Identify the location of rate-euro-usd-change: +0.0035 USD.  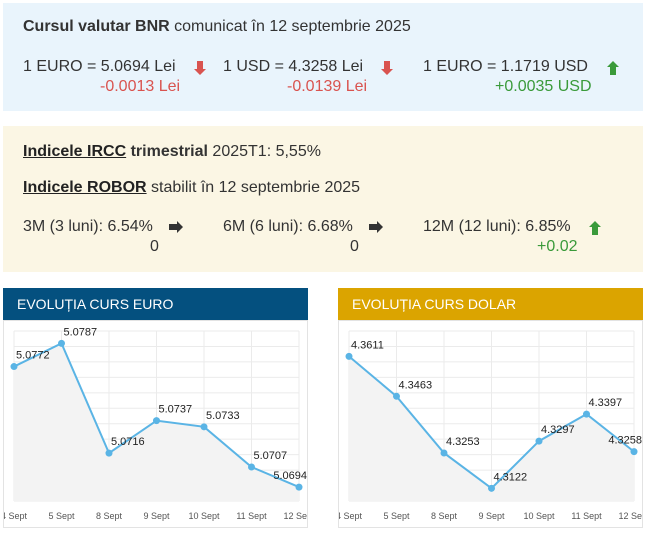
(543, 86).